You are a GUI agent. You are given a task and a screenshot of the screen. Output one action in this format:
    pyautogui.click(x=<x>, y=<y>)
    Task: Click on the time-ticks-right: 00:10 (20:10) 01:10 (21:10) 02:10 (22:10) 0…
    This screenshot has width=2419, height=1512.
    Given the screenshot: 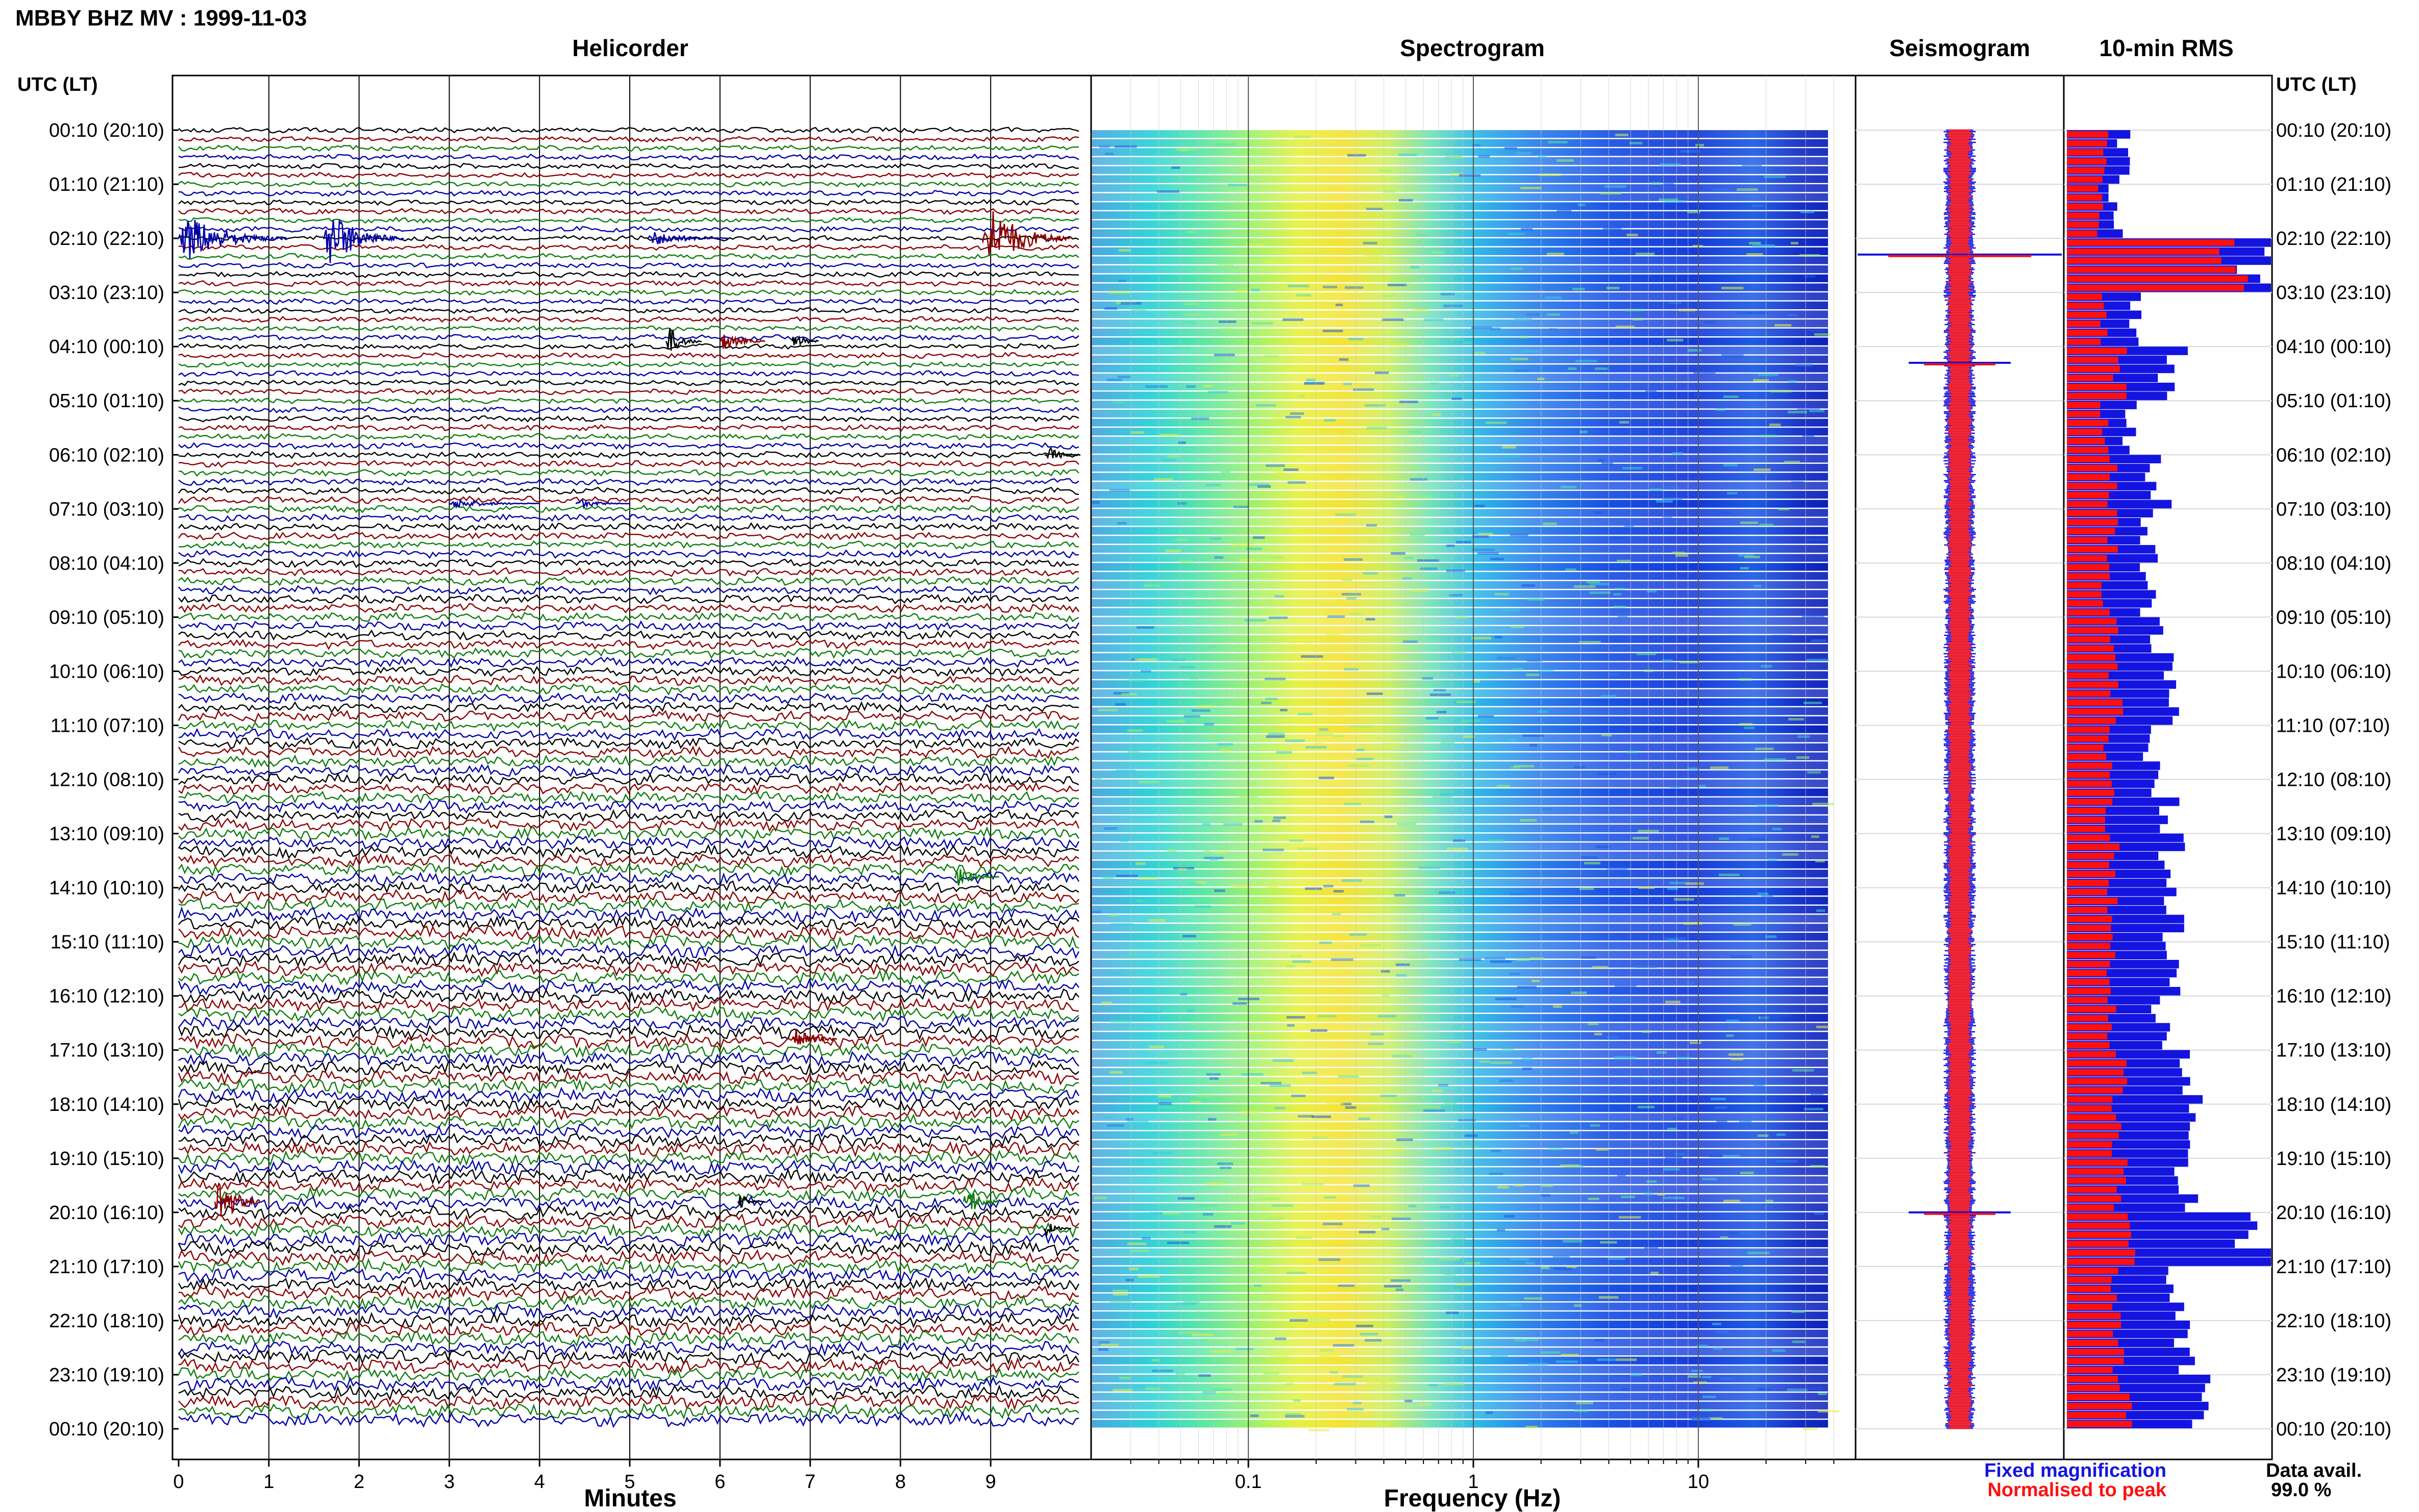 What is the action you would take?
    pyautogui.click(x=2333, y=780)
    